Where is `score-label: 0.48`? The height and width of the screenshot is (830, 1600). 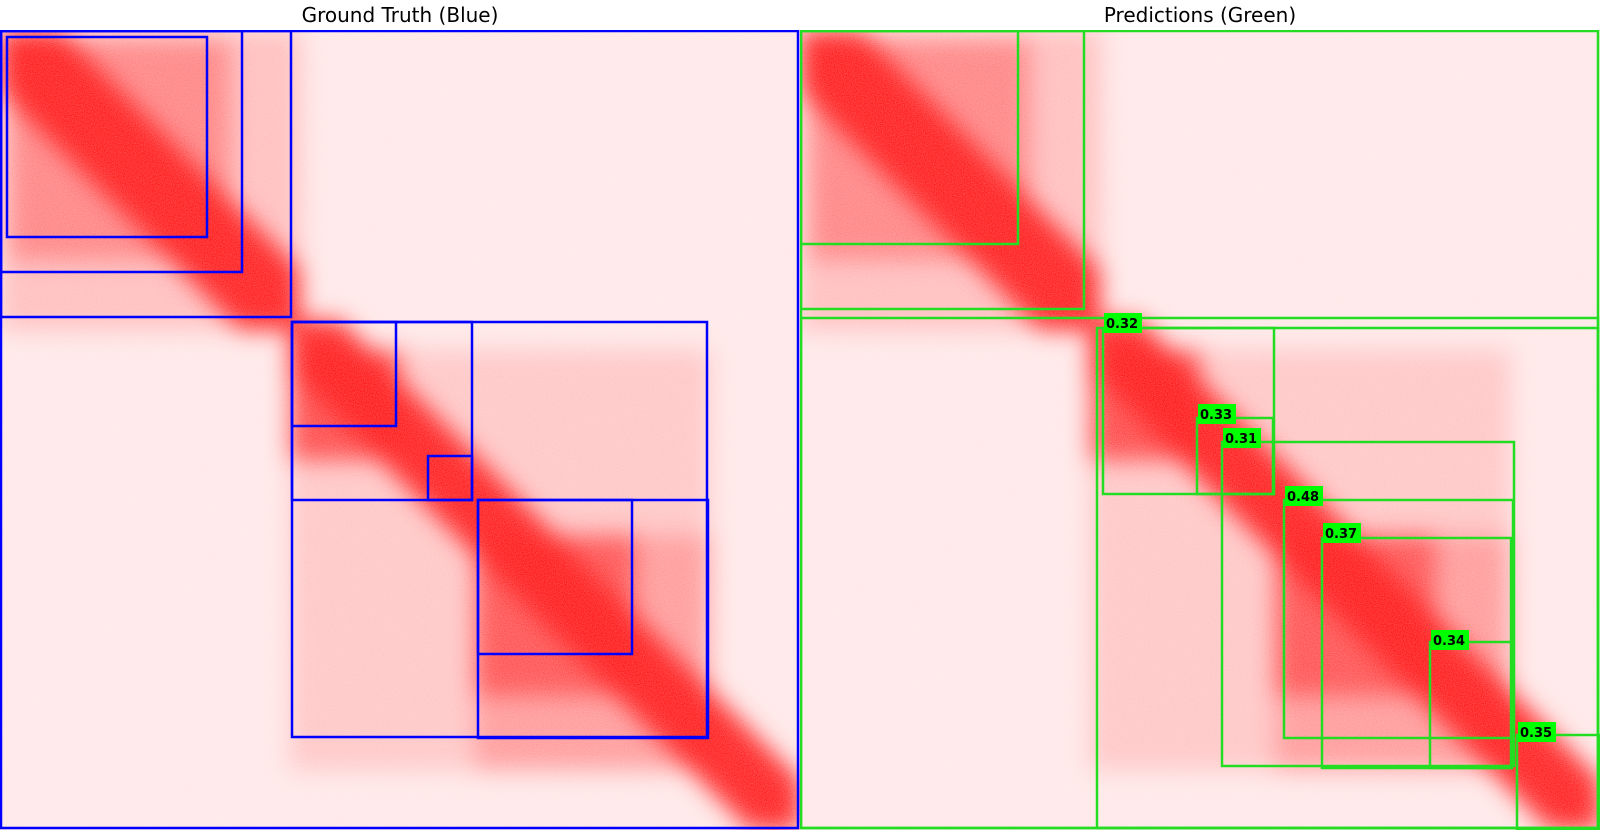
score-label: 0.48 is located at coordinates (1303, 497).